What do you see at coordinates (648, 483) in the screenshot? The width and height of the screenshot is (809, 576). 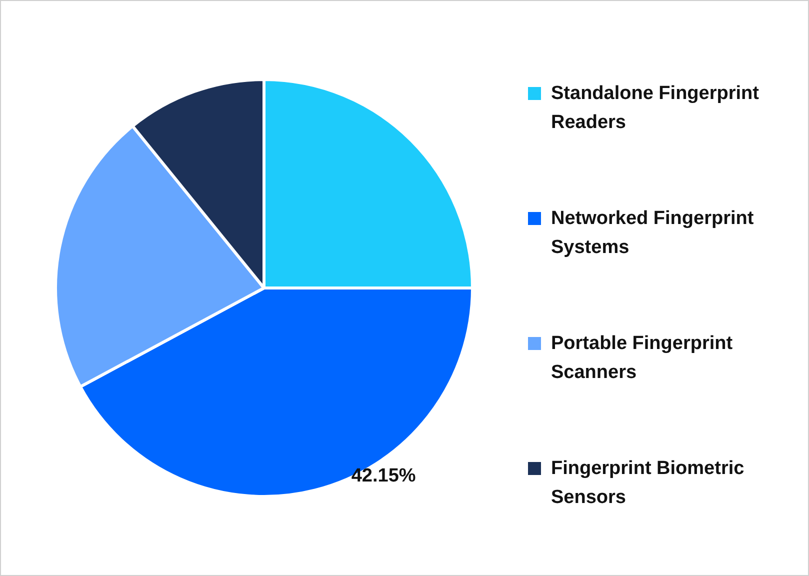 I see `legend-label: Fingerprint Biometric Sensors` at bounding box center [648, 483].